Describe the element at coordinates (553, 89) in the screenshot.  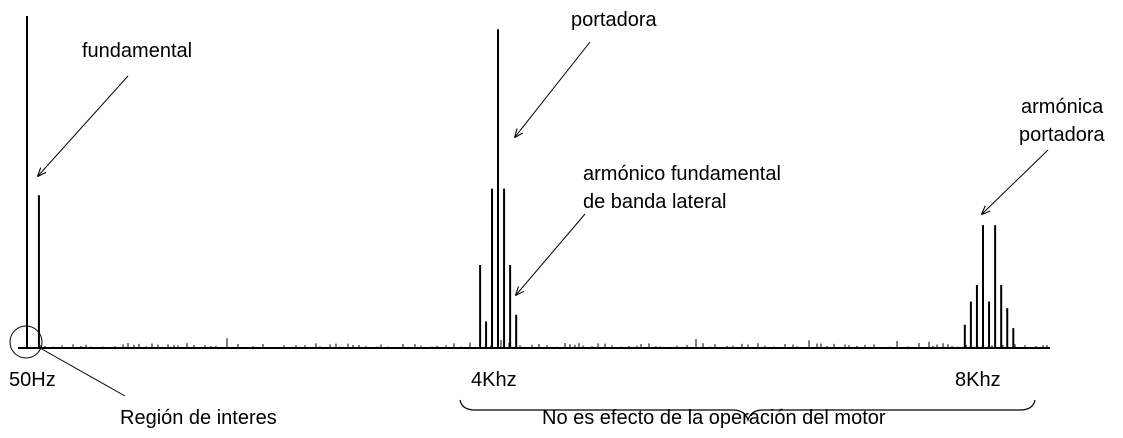
I see `carrier-arrow` at that location.